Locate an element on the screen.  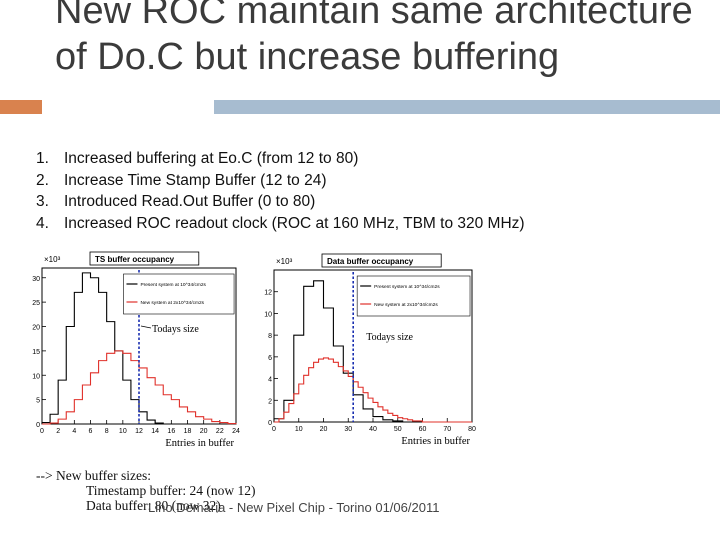
y-tick-label: 20 is located at coordinates (36, 328).